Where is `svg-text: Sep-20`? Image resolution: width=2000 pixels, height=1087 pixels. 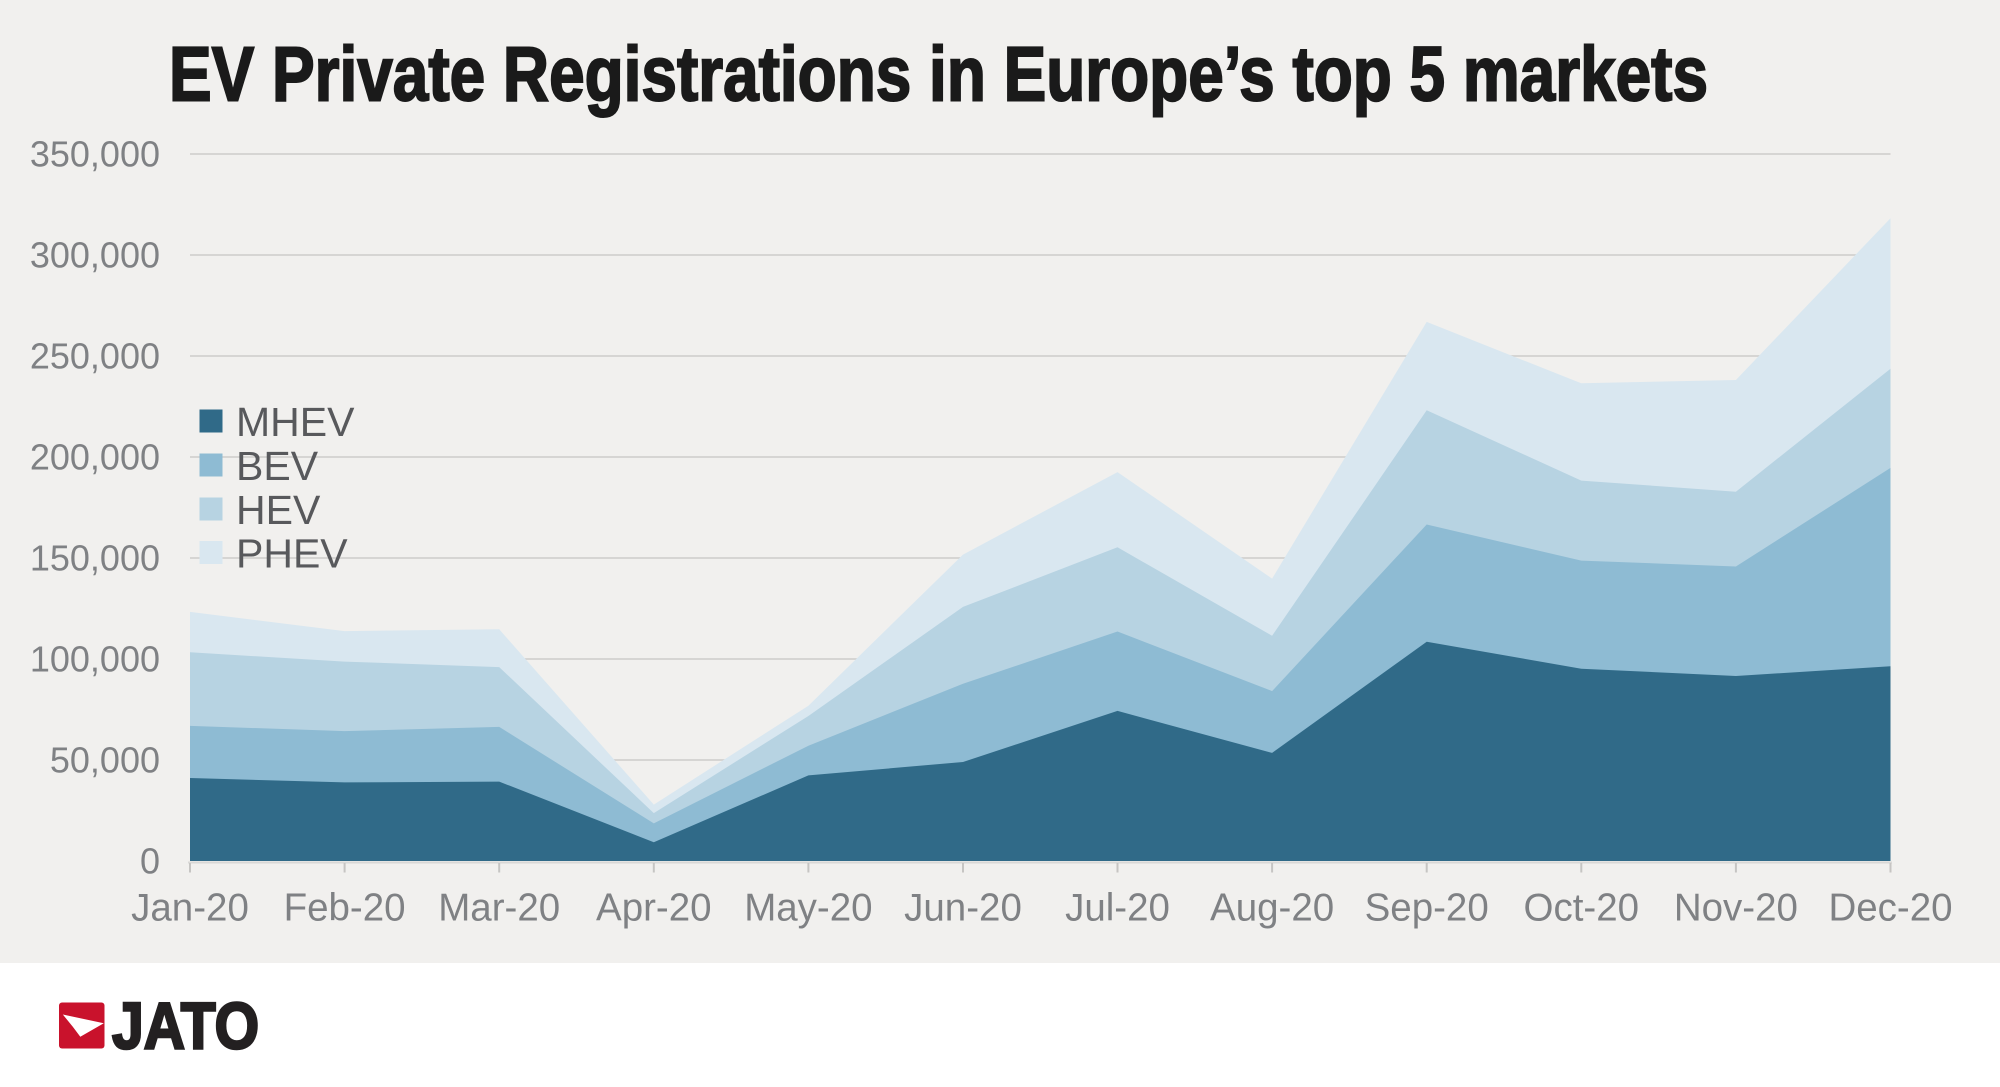 svg-text: Sep-20 is located at coordinates (1427, 908).